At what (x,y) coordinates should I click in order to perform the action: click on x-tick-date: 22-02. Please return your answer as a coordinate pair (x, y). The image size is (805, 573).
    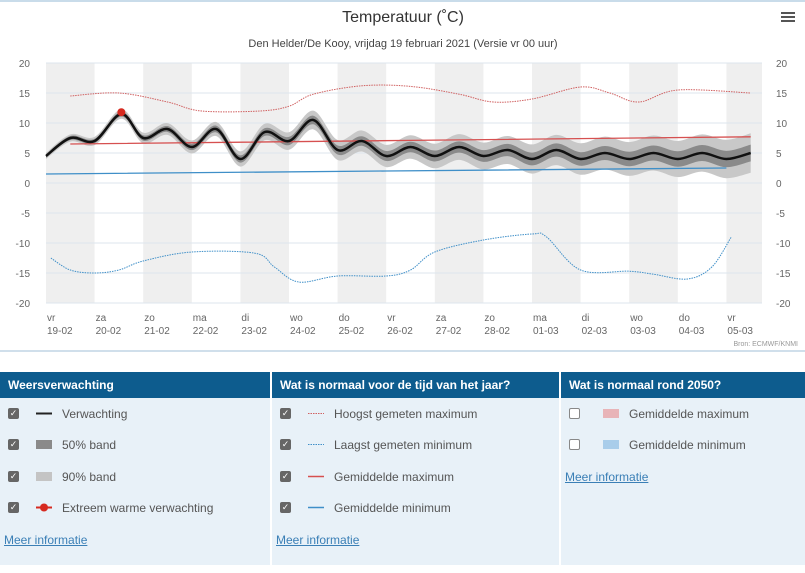
    Looking at the image, I should click on (206, 331).